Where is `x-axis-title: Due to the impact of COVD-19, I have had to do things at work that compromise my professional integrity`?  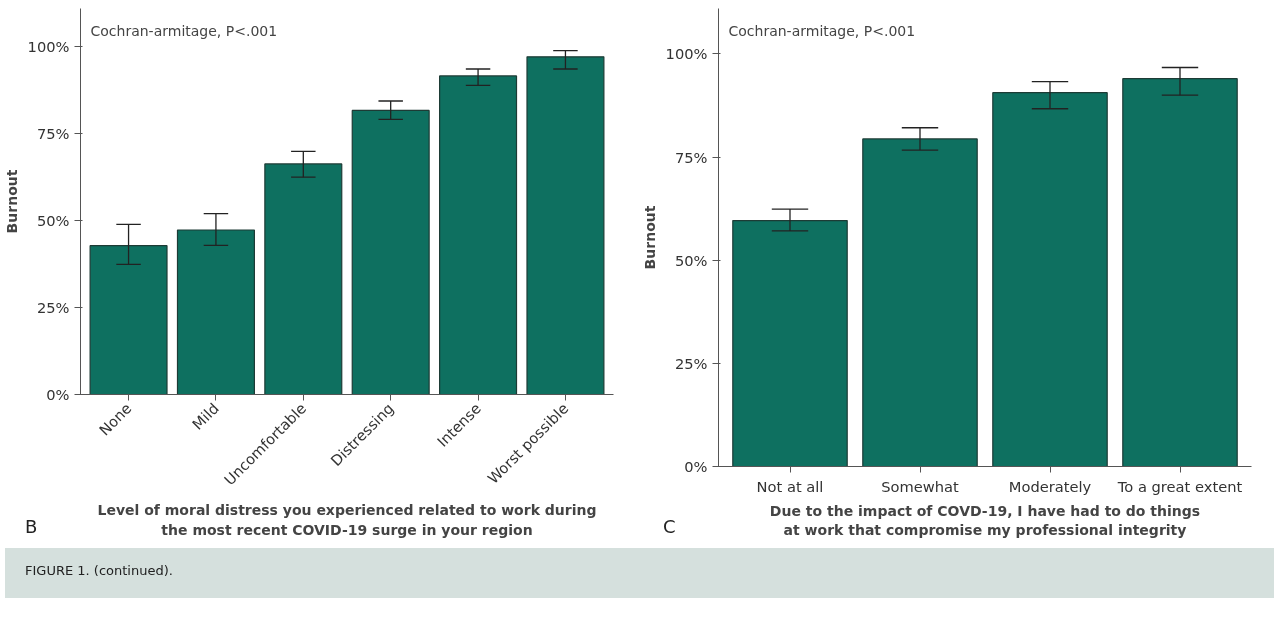
x-axis-title: Due to the impact of COVD-19, I have had to do things at work that compromise my professional integrity is located at coordinates (985, 520).